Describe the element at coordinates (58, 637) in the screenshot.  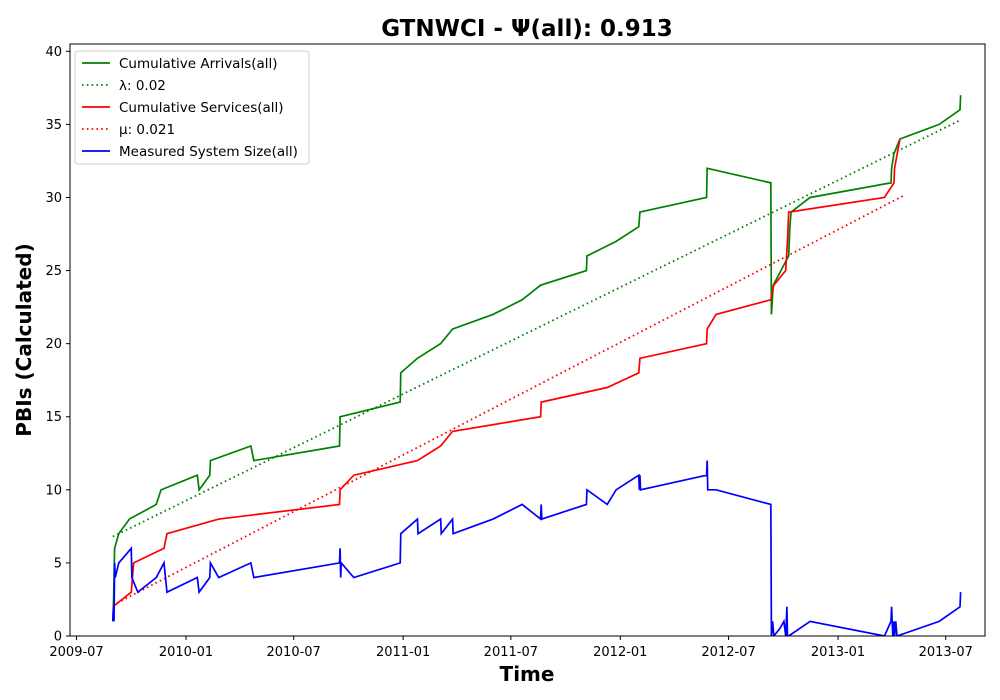
I see `y-tick-label: 0` at that location.